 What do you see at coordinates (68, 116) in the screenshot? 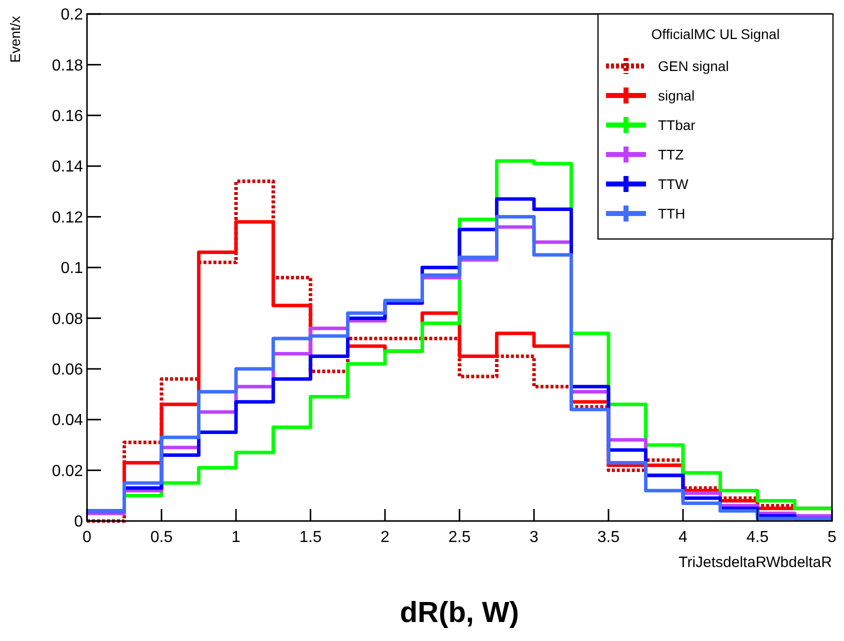
I see `y-tick-label: 0.16` at bounding box center [68, 116].